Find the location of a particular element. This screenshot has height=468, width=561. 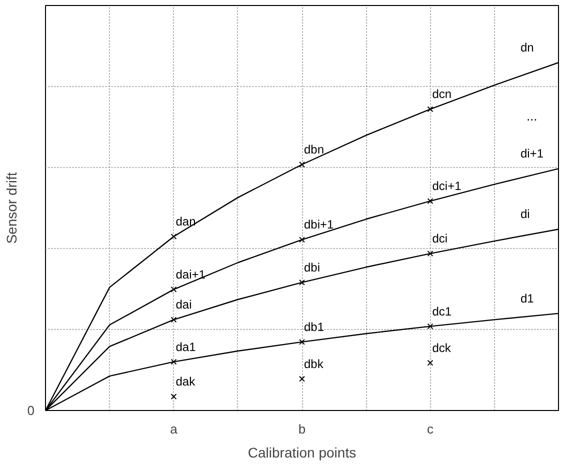

annotation: dbi is located at coordinates (312, 267).